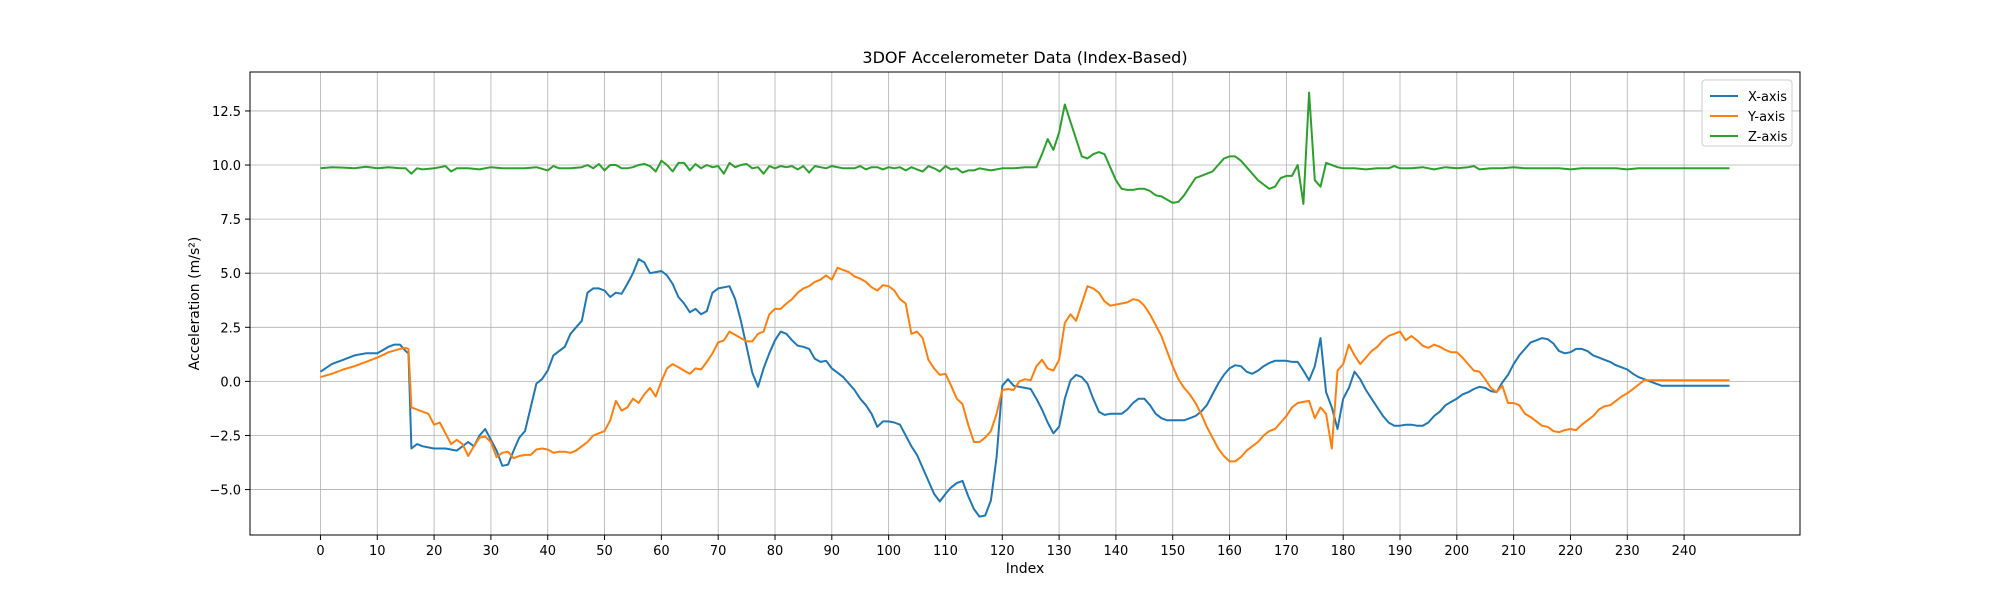 Image resolution: width=2000 pixels, height=600 pixels. I want to click on y-axis-ticks: −5.0 −2.5 0.0 2.5 5.0 7.5 10.0 12.5, so click(229, 302).